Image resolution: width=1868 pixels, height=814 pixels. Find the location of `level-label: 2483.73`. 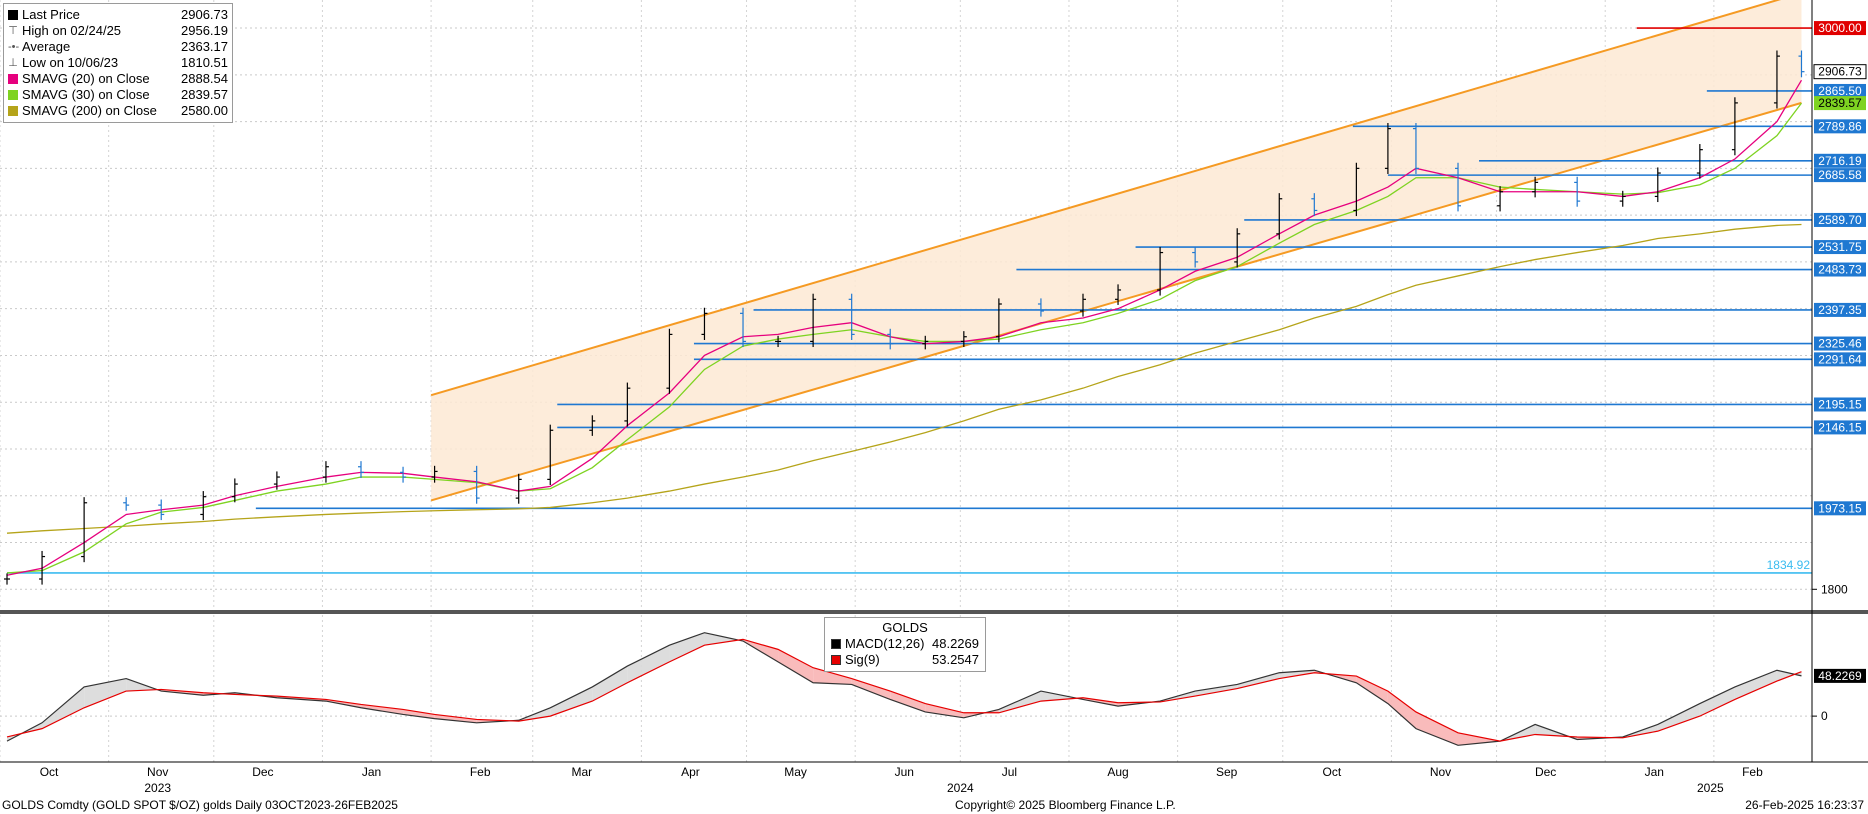

level-label: 2483.73 is located at coordinates (1840, 270).